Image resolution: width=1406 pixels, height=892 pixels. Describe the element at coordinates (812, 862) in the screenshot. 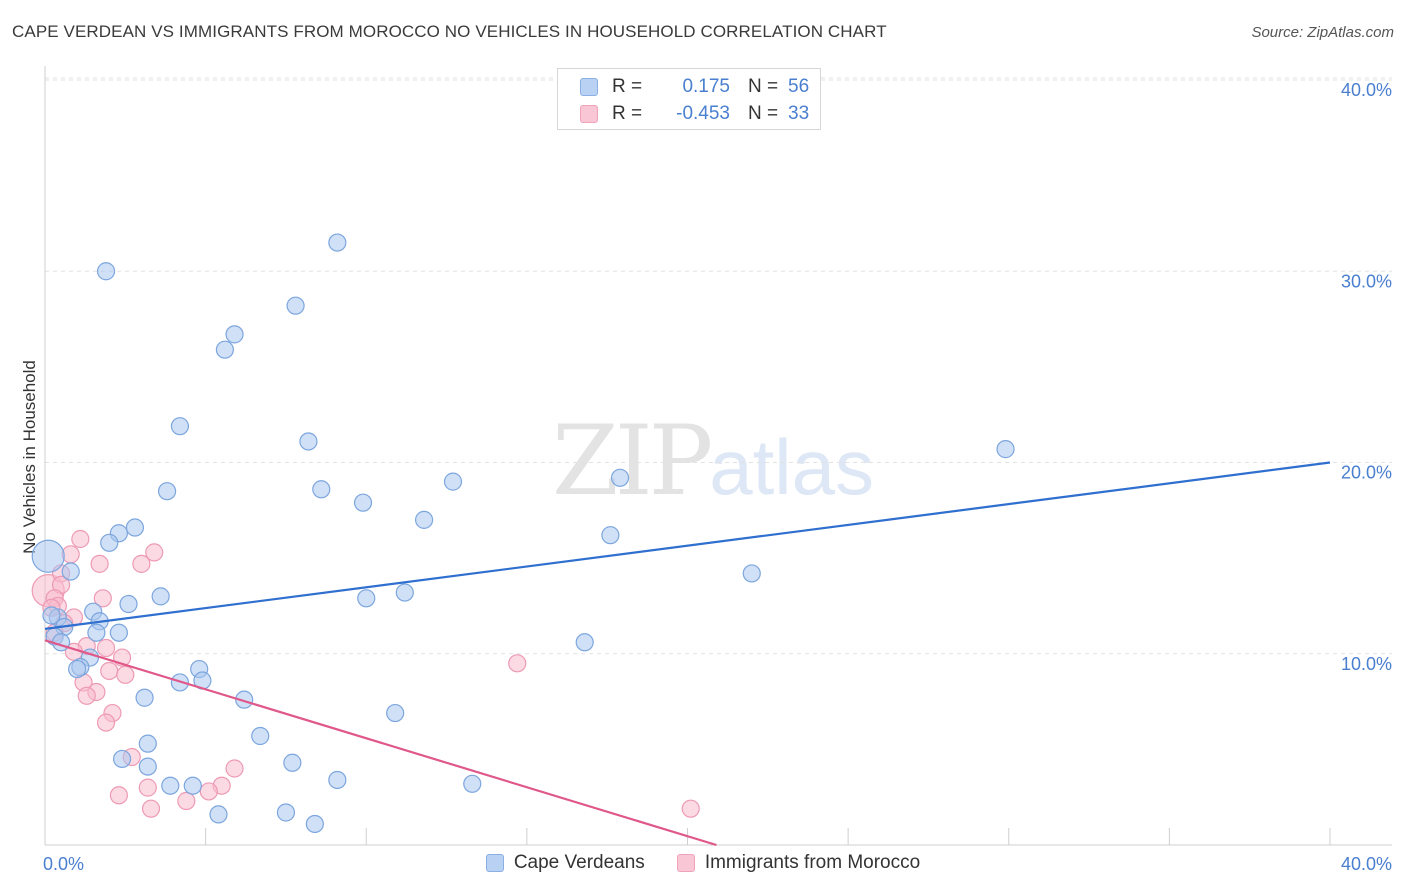

I see `series-legend-label: Immigrants from Morocco` at that location.